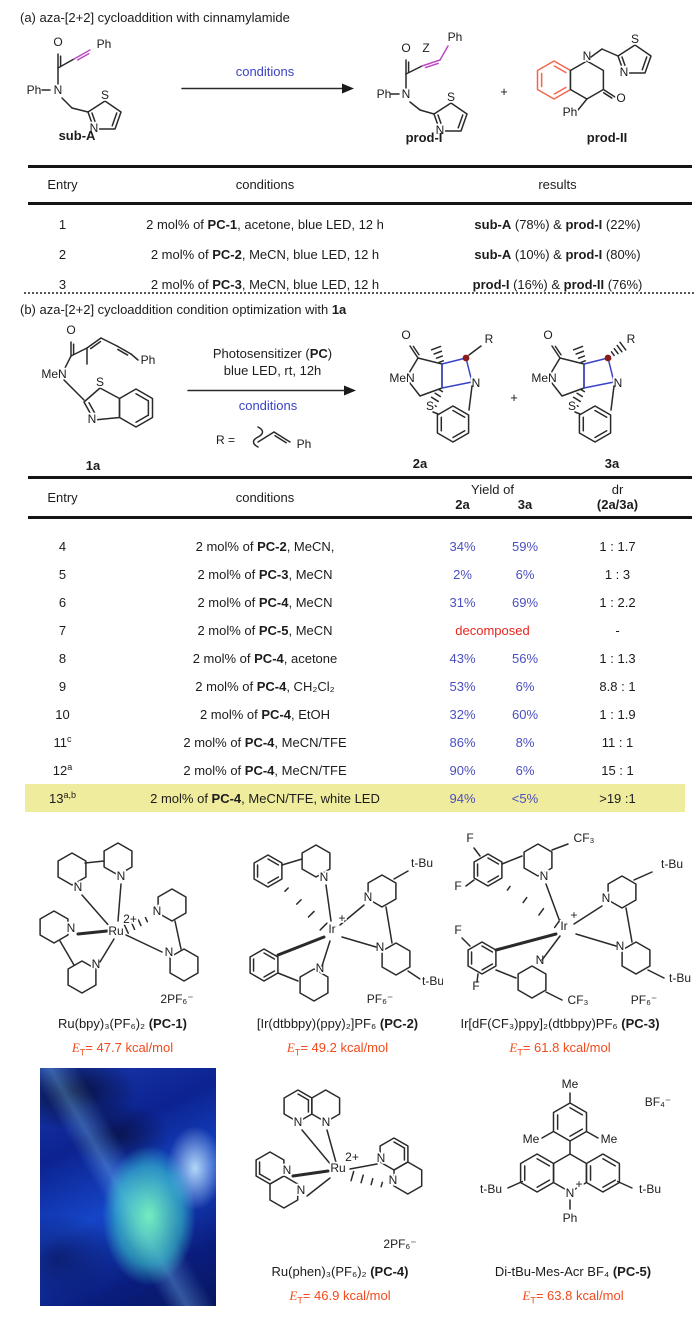 The image size is (700, 1321). I want to click on entry-footnote: a,b, so click(69, 795).